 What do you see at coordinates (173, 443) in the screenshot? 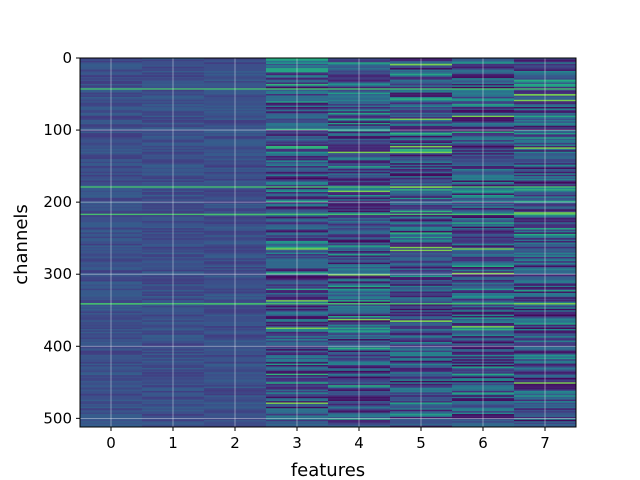
I see `x-tick-label: 1` at bounding box center [173, 443].